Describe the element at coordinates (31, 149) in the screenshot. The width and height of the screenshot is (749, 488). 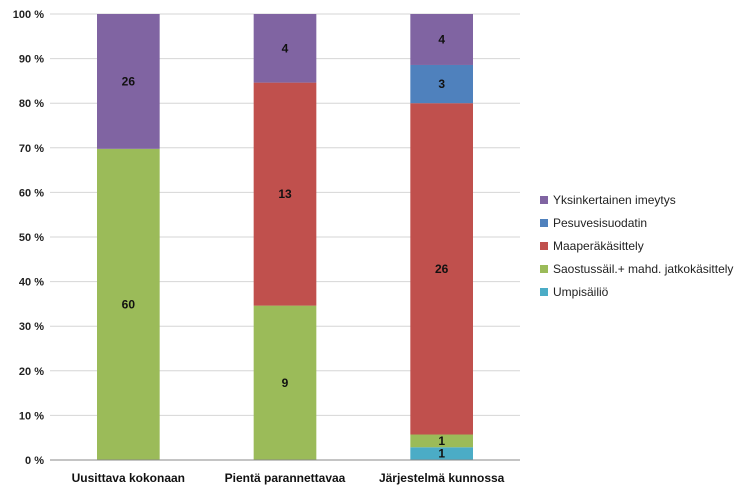
I see `y-tick-label: 70 %` at that location.